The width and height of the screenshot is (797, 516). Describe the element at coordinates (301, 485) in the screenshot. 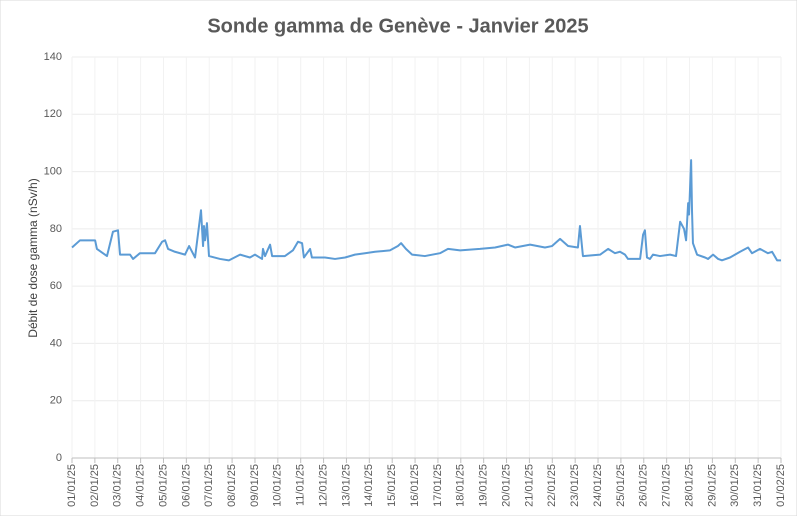

I see `x-tick-label: 11/01/25` at that location.